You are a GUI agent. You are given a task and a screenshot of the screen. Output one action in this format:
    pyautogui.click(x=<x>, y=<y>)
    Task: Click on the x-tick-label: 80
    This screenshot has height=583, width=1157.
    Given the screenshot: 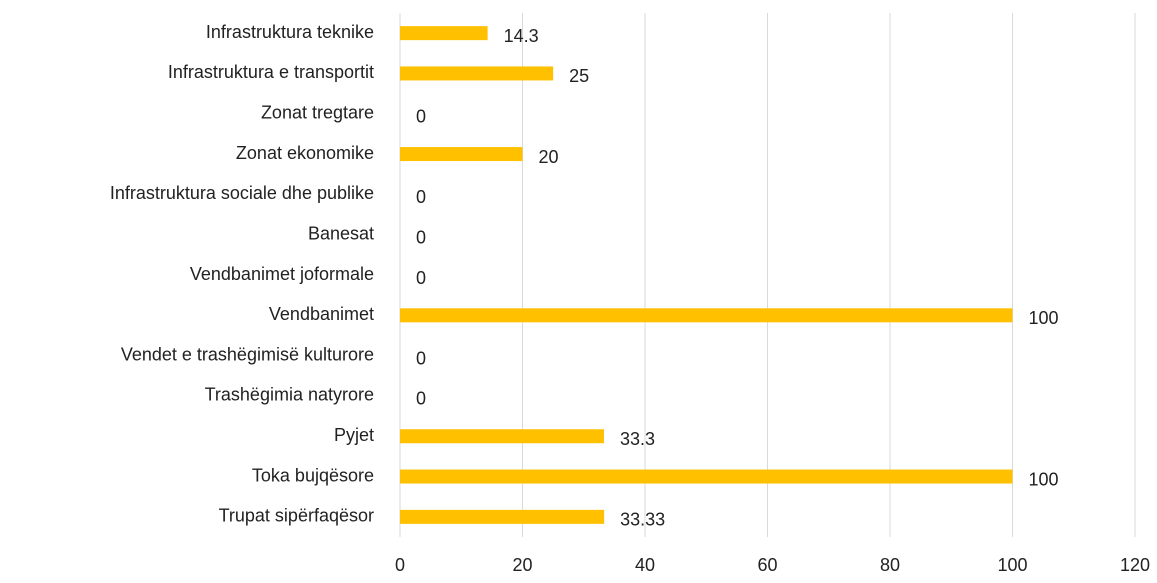 What is the action you would take?
    pyautogui.click(x=890, y=565)
    